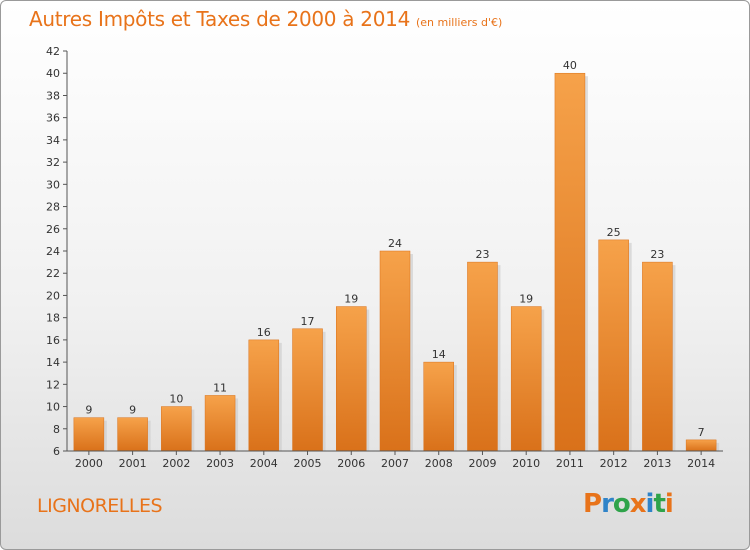  What do you see at coordinates (53, 384) in the screenshot?
I see `y-tick-label: 12` at bounding box center [53, 384].